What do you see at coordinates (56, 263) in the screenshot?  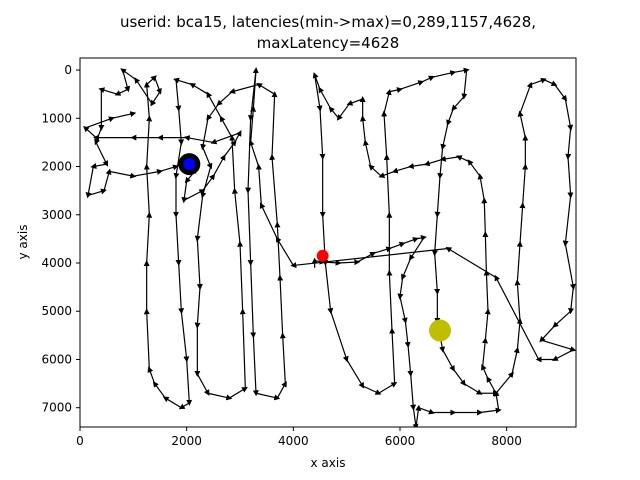 I see `y-tick-label: 4000` at bounding box center [56, 263].